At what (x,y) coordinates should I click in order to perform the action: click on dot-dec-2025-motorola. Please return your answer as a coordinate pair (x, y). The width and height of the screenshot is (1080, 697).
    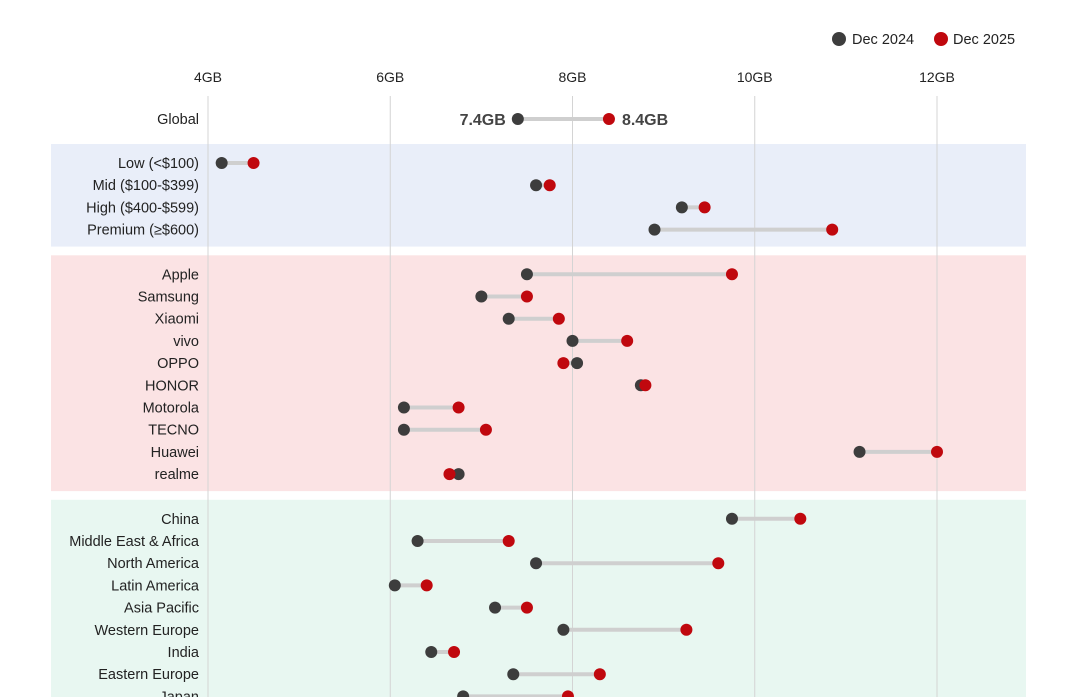
    Looking at the image, I should click on (458, 407).